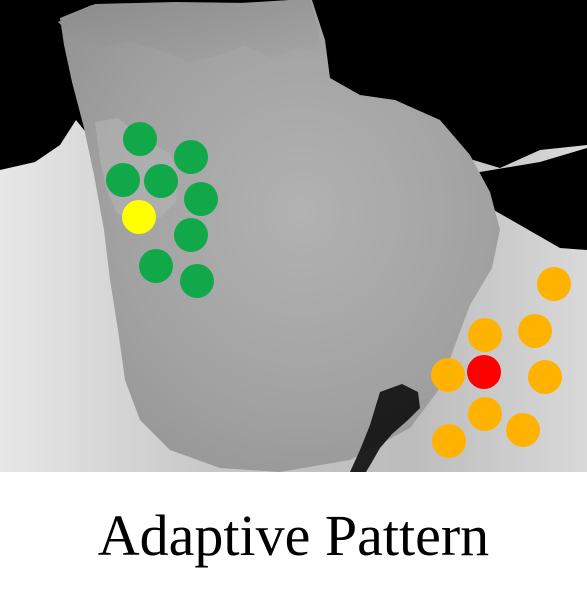  What do you see at coordinates (385, 428) in the screenshot?
I see `object-crack` at bounding box center [385, 428].